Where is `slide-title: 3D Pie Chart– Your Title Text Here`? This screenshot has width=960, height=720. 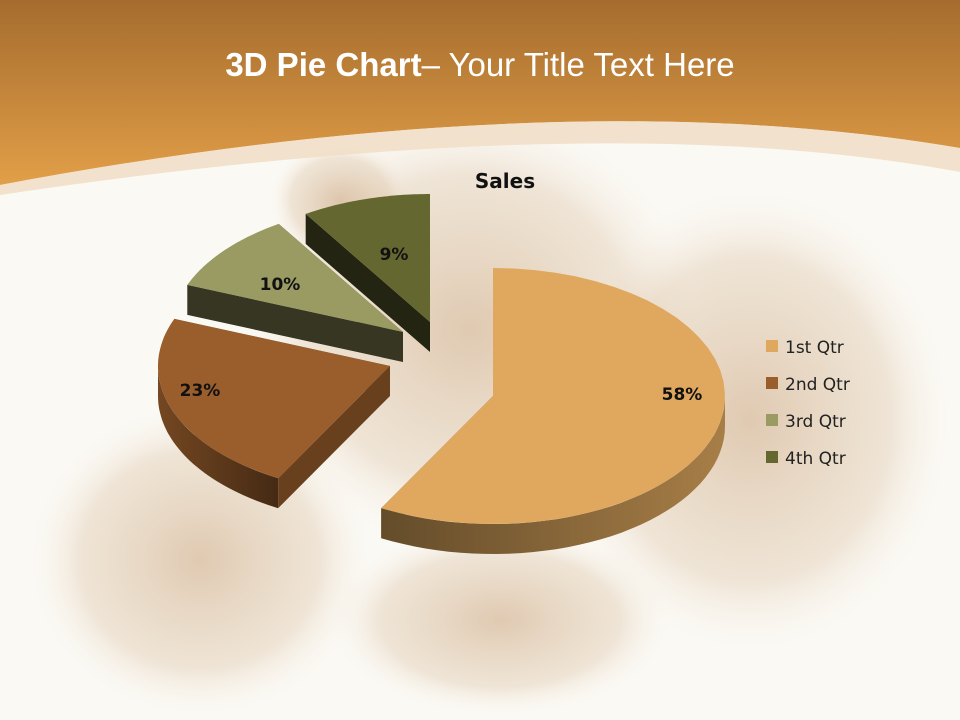 slide-title: 3D Pie Chart– Your Title Text Here is located at coordinates (480, 65).